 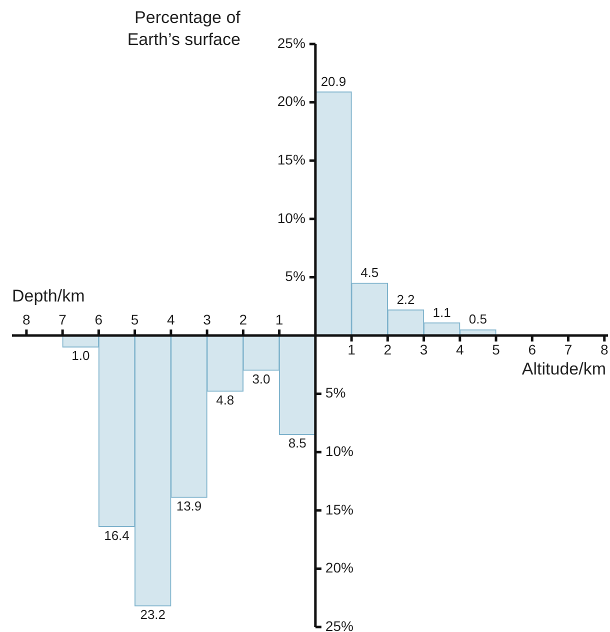 What do you see at coordinates (352, 349) in the screenshot?
I see `x-tick-label: 1` at bounding box center [352, 349].